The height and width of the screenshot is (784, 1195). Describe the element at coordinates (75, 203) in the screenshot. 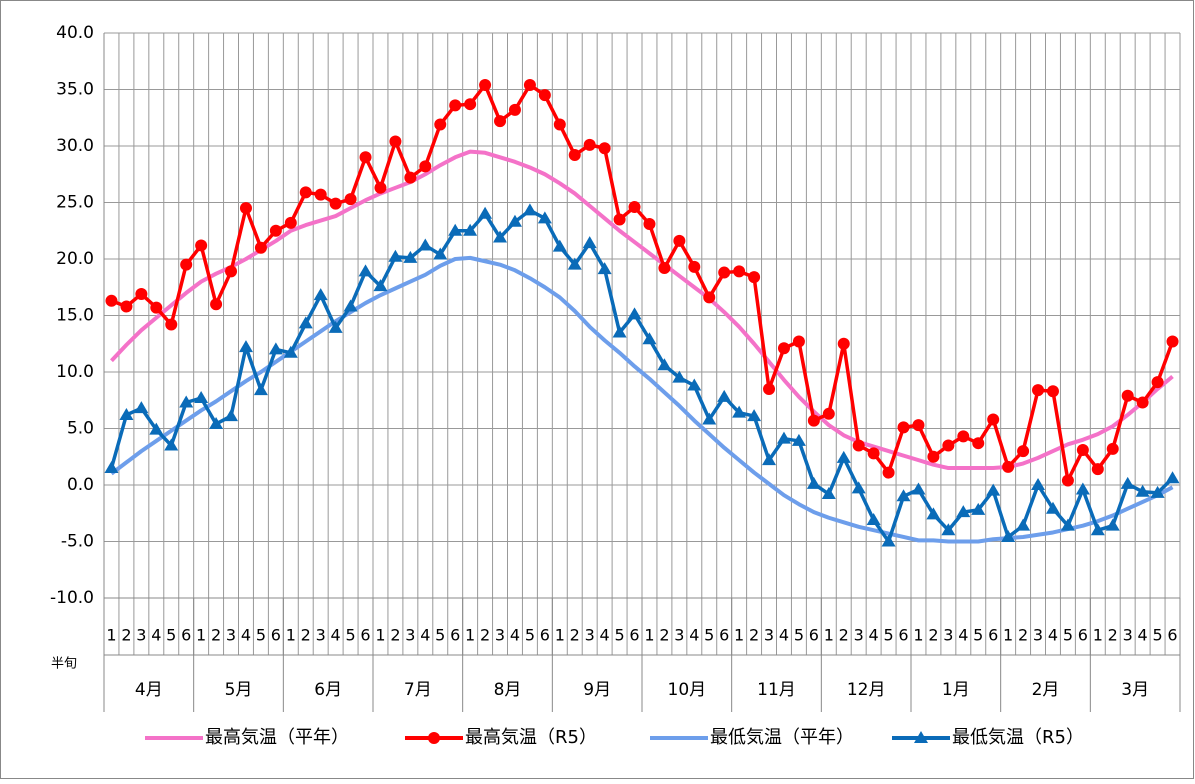

I see `y-tick-label: 25.0` at that location.